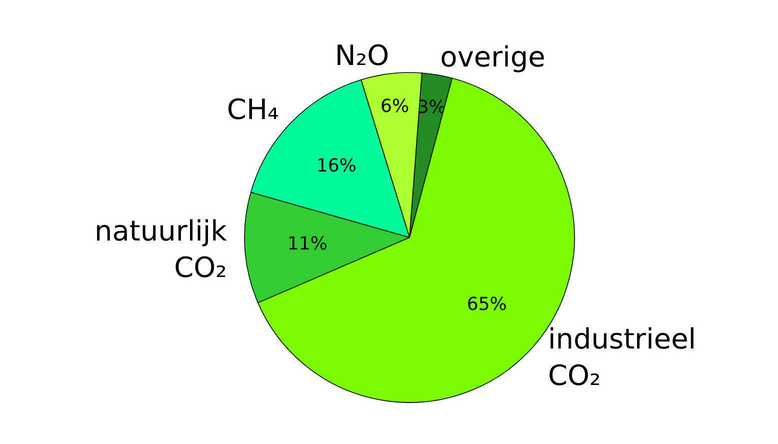 The height and width of the screenshot is (444, 778). Describe the element at coordinates (307, 244) in the screenshot. I see `data-label: 11%` at that location.